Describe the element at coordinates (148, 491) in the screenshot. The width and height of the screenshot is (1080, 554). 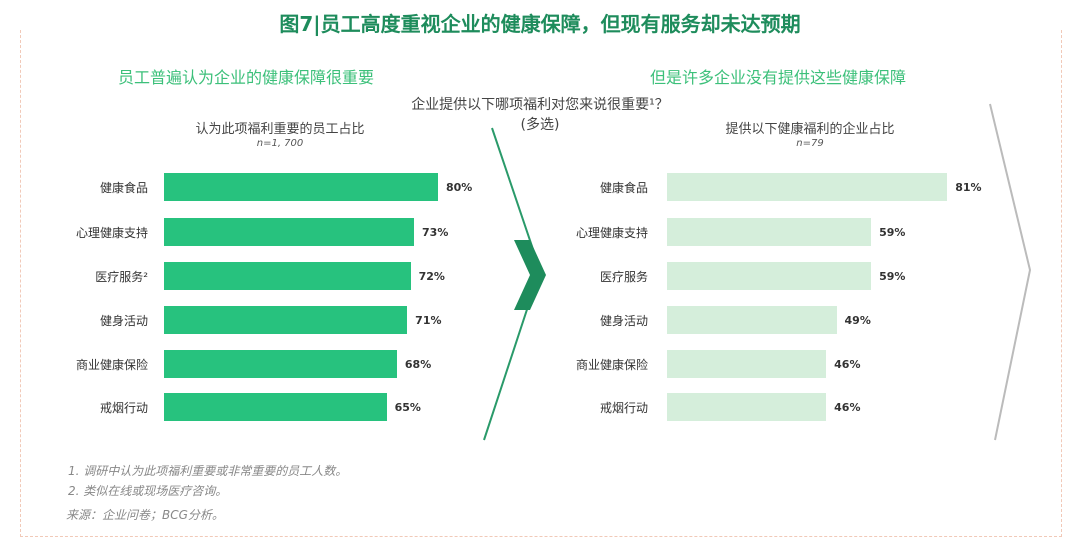
I see `footnote-2: 2. 类似在线或现场医疗咨询。` at that location.